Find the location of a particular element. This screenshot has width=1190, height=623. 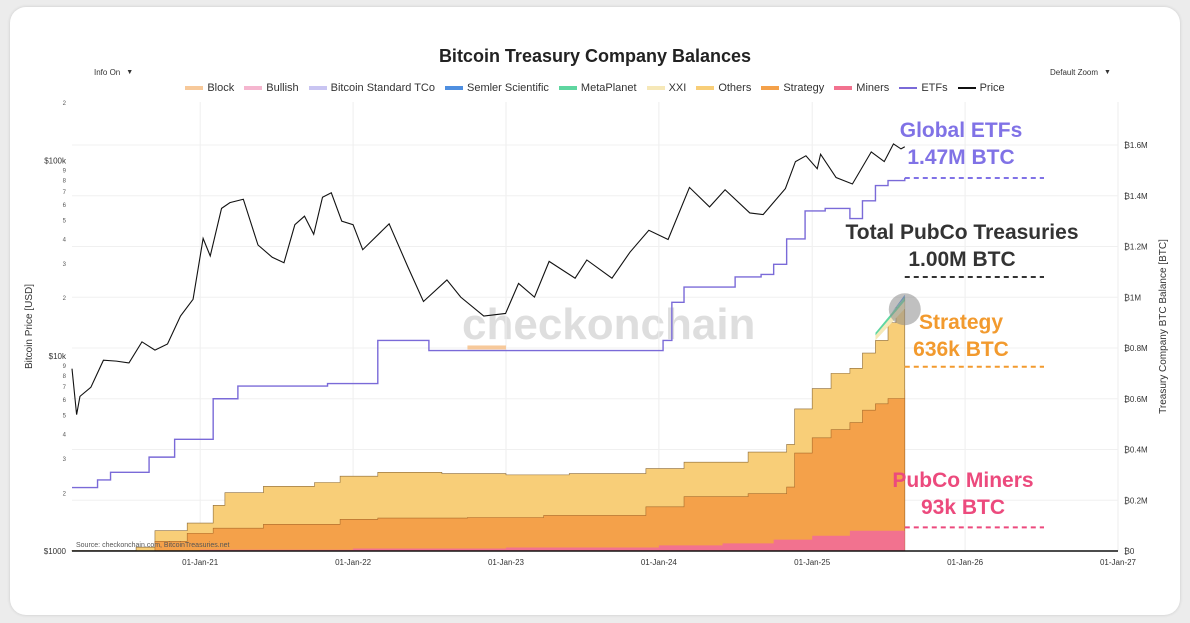

y-right-tick-label: ₿1.4M is located at coordinates (1136, 196).